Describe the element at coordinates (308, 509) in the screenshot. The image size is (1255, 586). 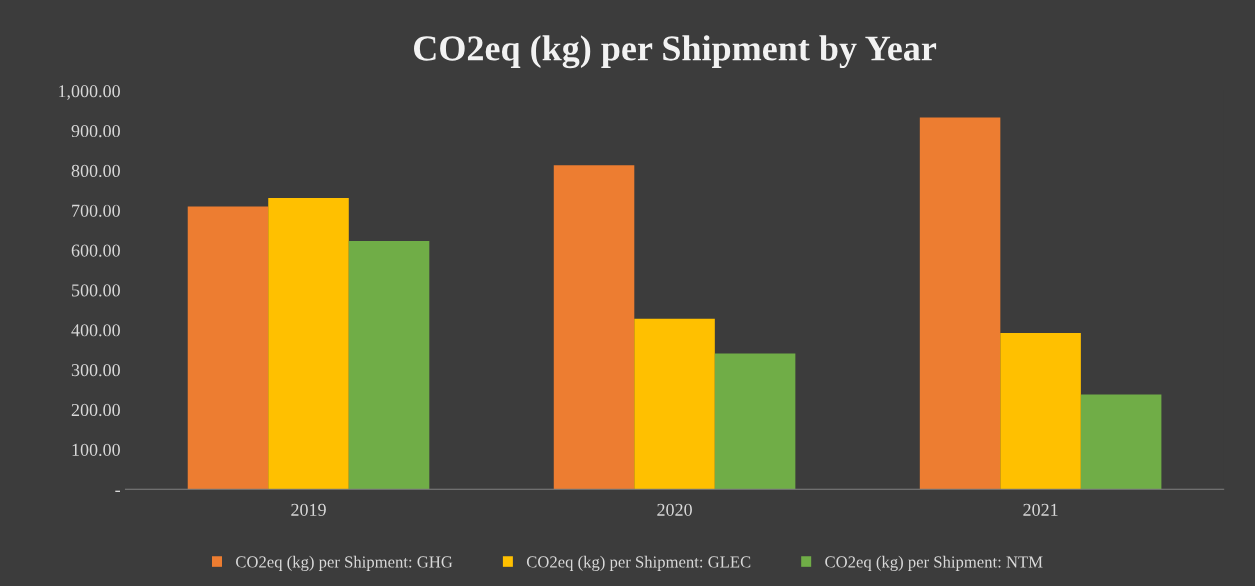
I see `x-tick-label: 2019` at that location.